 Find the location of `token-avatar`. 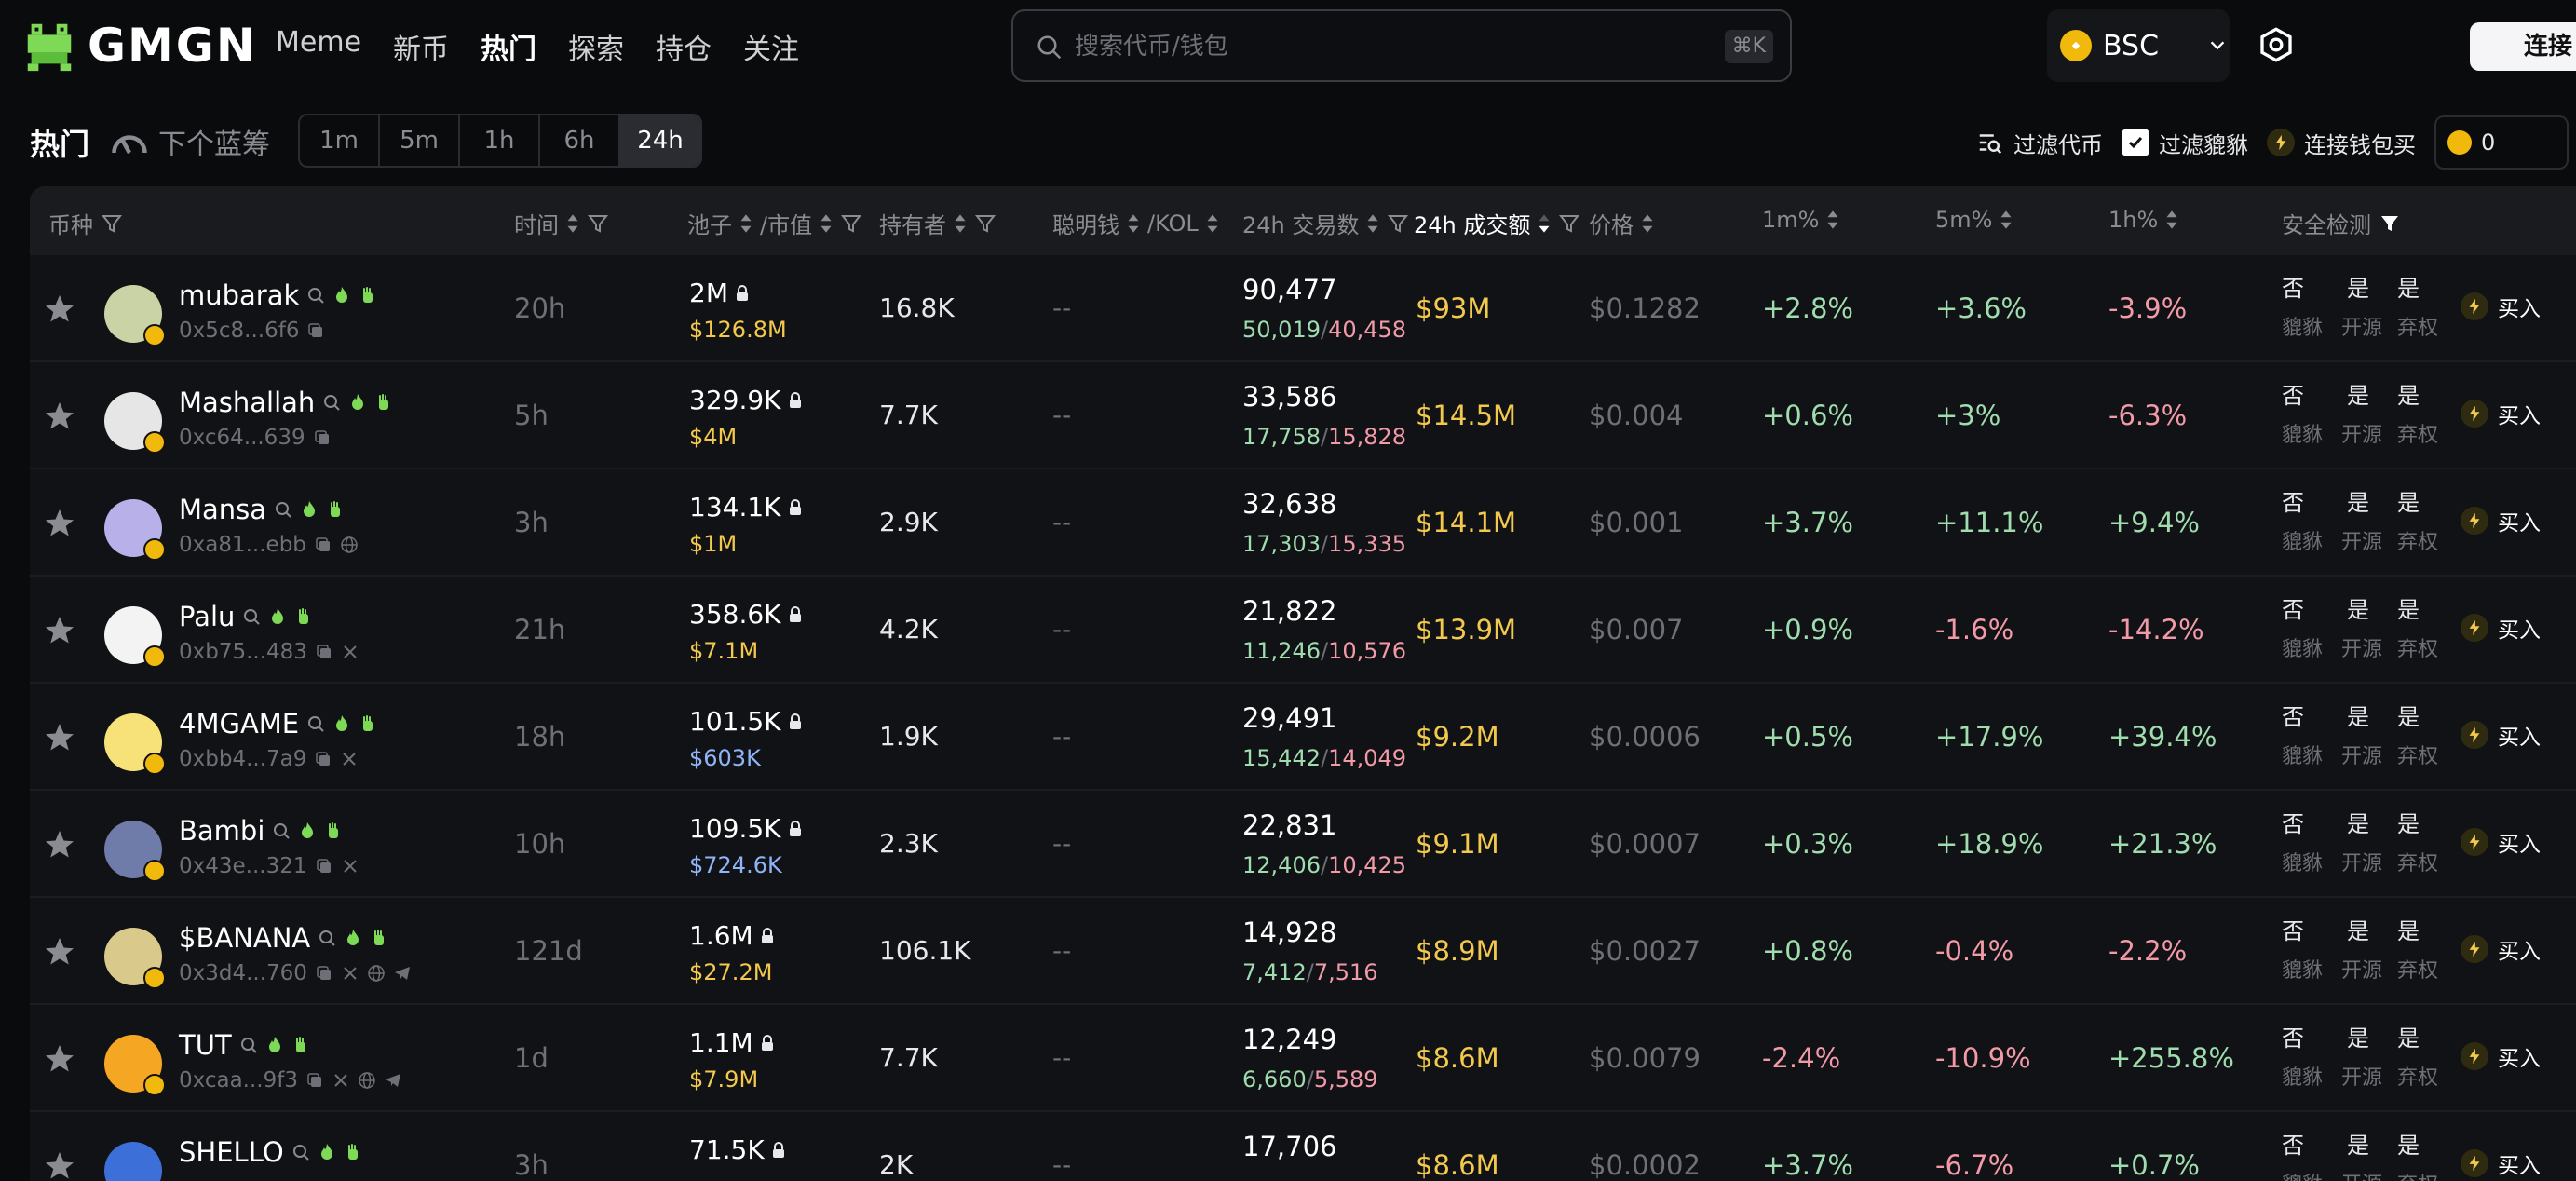

token-avatar is located at coordinates (133, 1161).